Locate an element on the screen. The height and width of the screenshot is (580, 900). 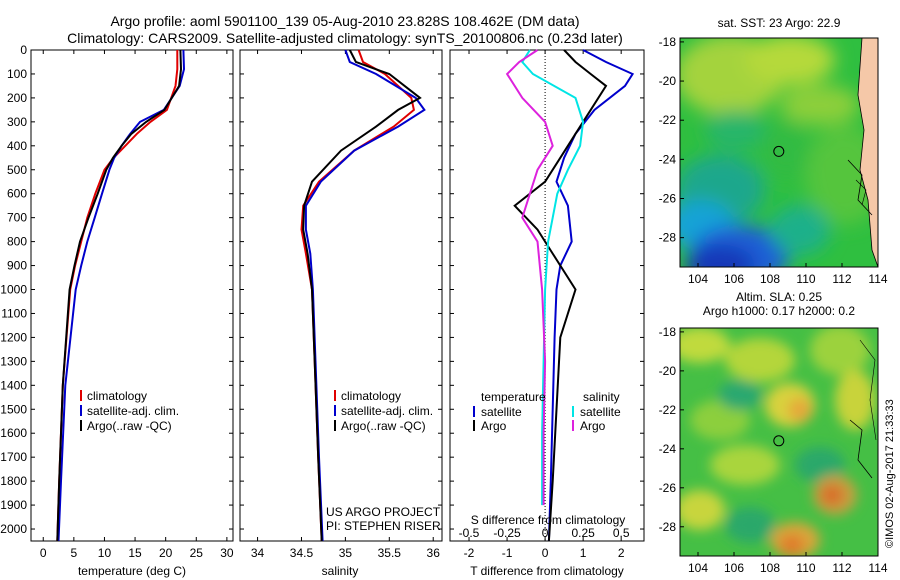
y-tick-label: 700 is located at coordinates (17, 218).